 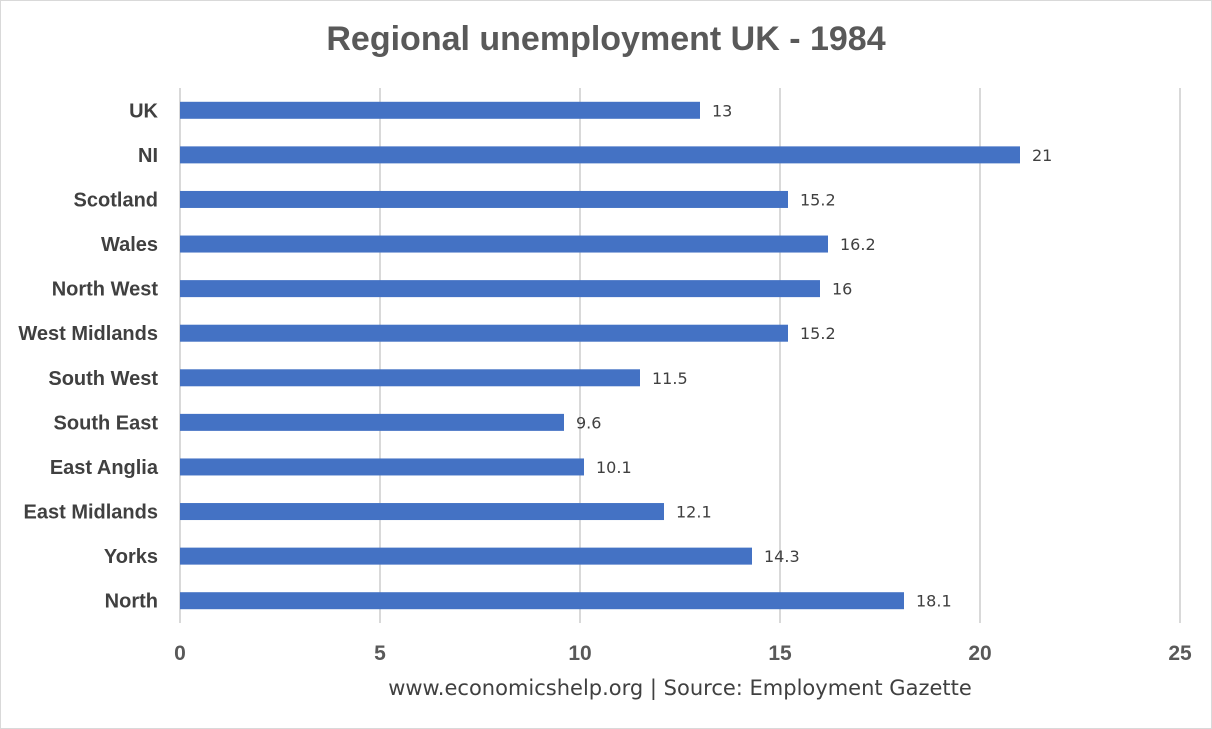 I want to click on data-label: 9.6, so click(x=588, y=422).